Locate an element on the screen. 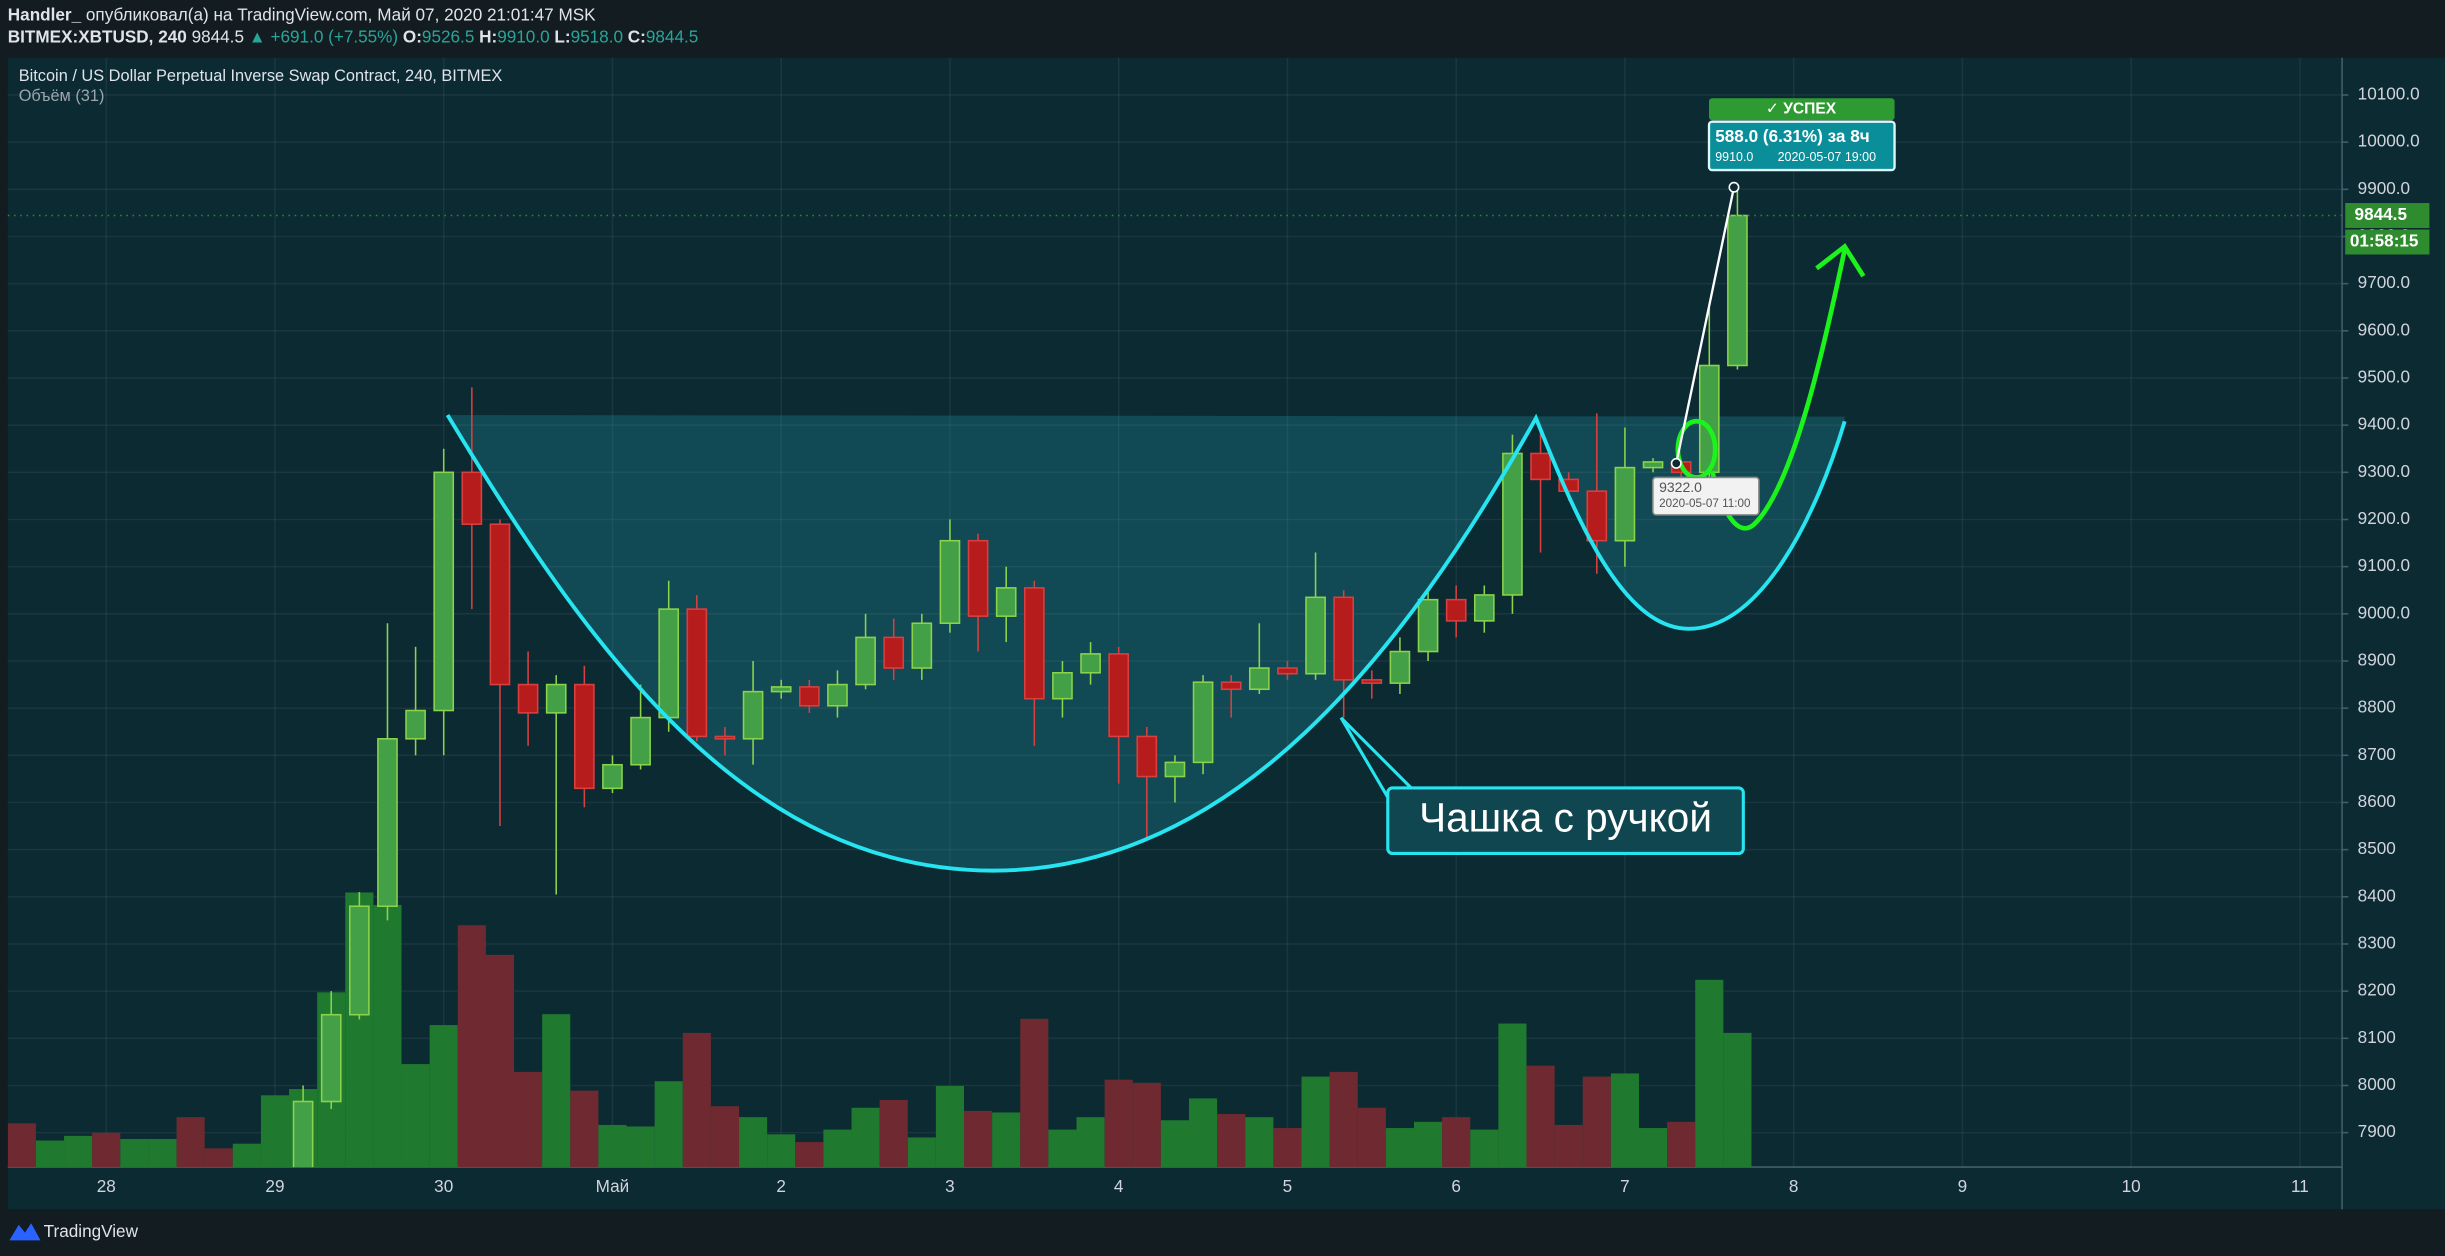 The image size is (2445, 1256). y-tick-label: 9000.0 is located at coordinates (2384, 612).